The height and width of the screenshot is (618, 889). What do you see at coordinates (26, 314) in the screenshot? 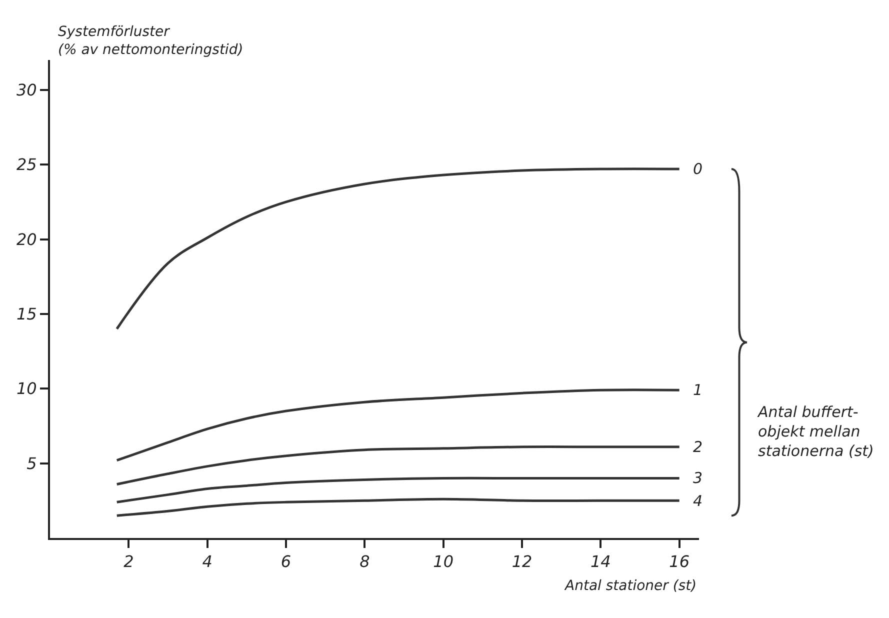
I see `y-tick-label: 15` at bounding box center [26, 314].